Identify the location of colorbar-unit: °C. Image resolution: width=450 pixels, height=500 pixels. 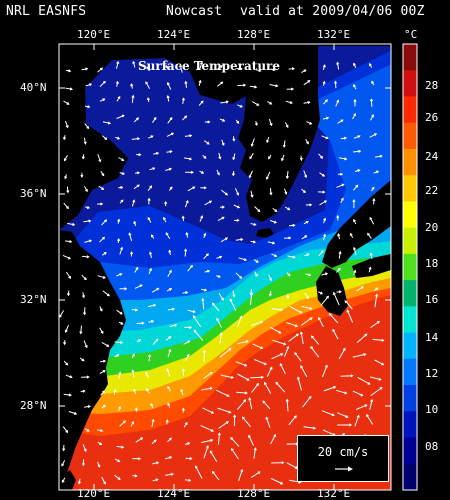
(411, 34).